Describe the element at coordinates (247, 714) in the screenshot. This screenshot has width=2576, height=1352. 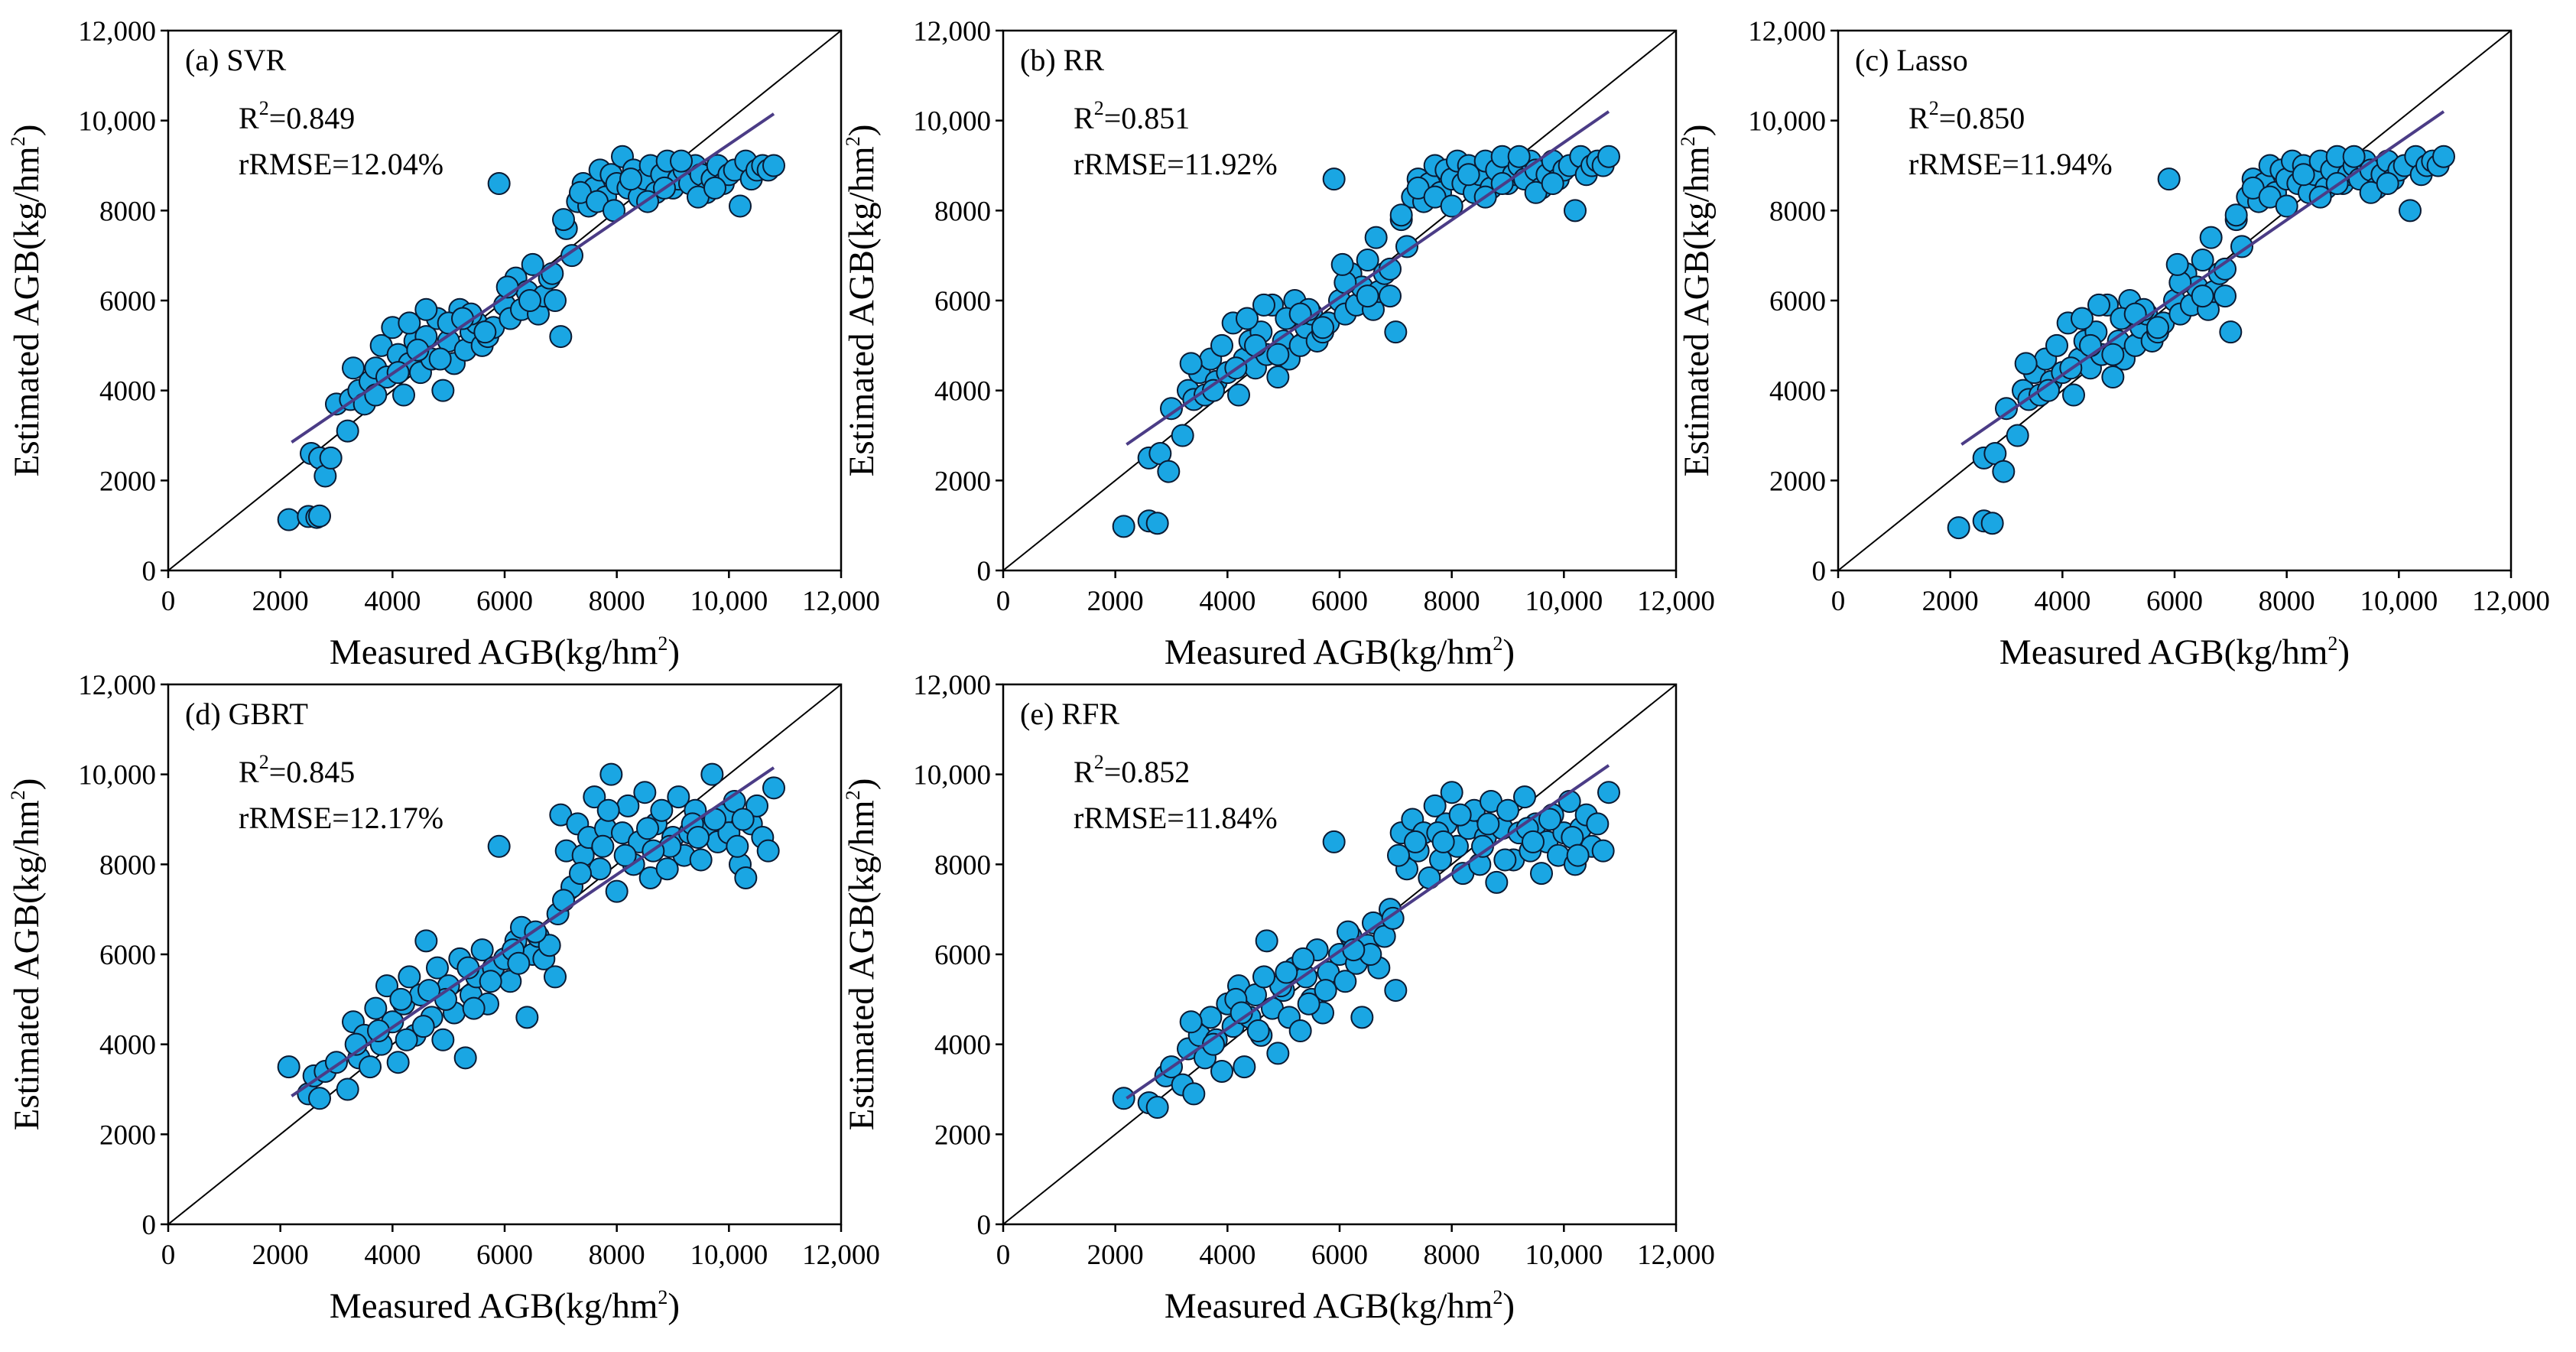
I see `panel-label: (d) GBRT` at that location.